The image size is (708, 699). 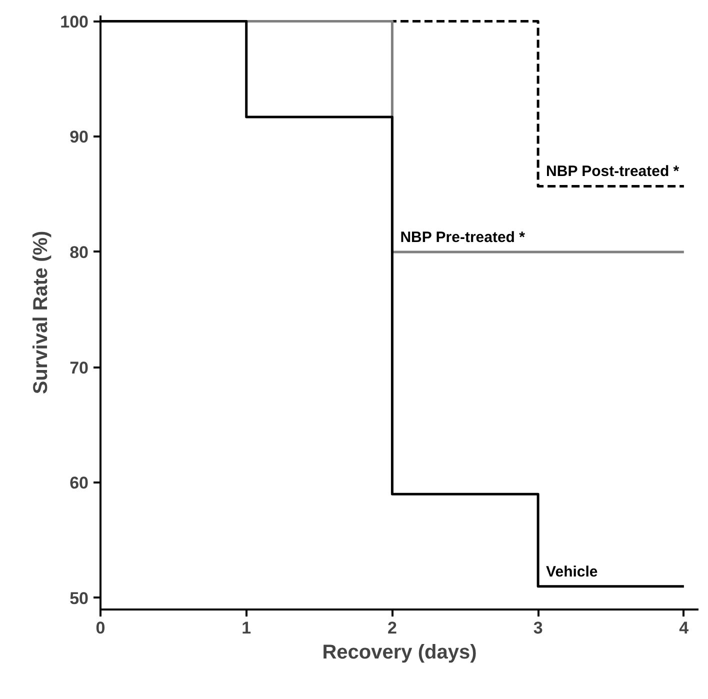 I want to click on x-tick-label: 4, so click(x=684, y=628).